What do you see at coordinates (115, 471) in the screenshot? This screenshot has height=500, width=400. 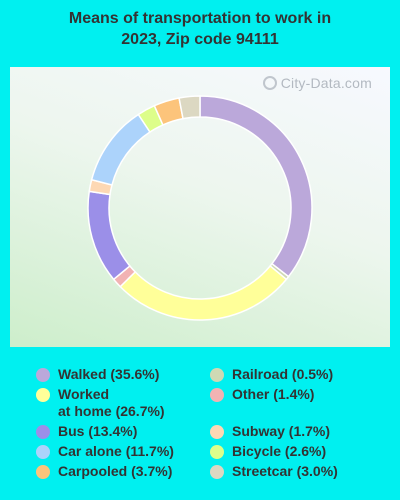 I see `legend-label: Carpooled (3.7%)` at bounding box center [115, 471].